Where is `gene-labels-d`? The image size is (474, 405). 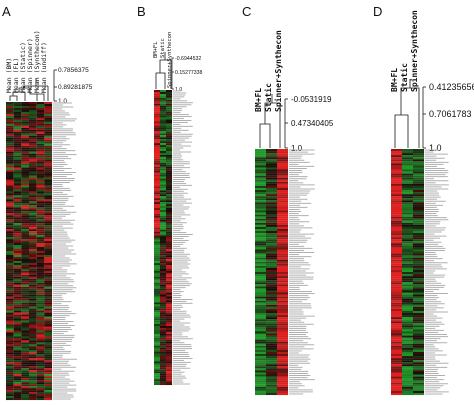
gene-labels-d is located at coordinates (437, 272).